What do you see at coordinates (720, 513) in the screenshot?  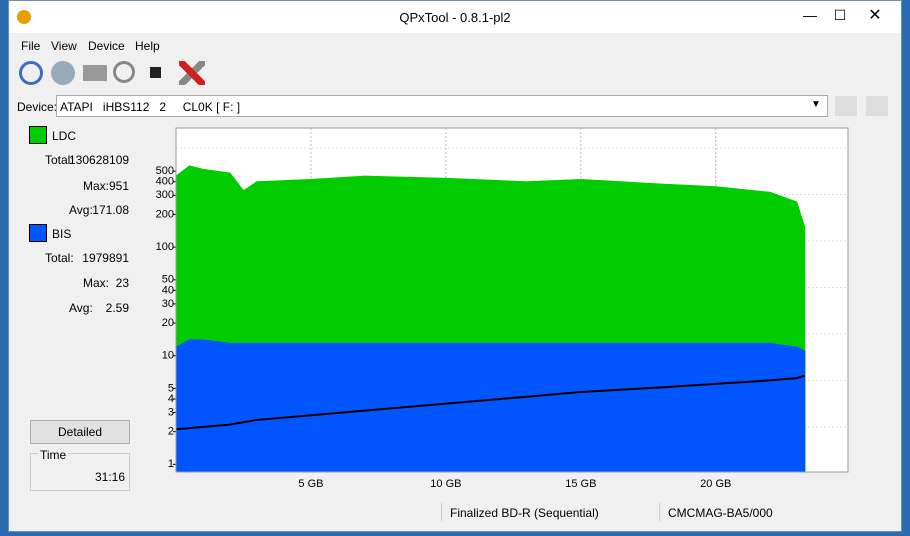 I see `status-text: CMCMAG-BA5/000` at bounding box center [720, 513].